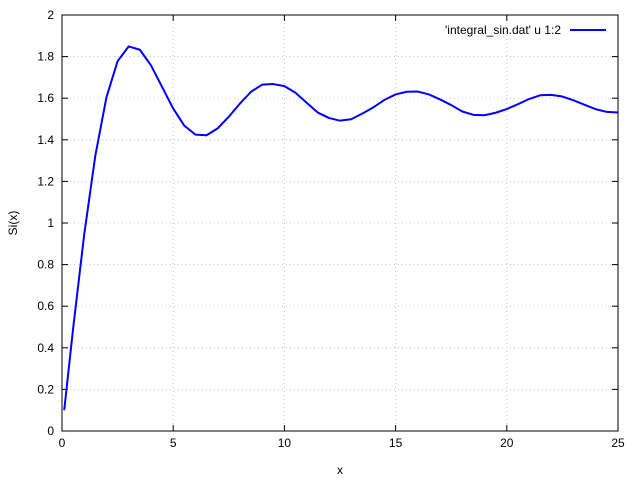  Describe the element at coordinates (62, 443) in the screenshot. I see `x-tick-label: 0` at that location.